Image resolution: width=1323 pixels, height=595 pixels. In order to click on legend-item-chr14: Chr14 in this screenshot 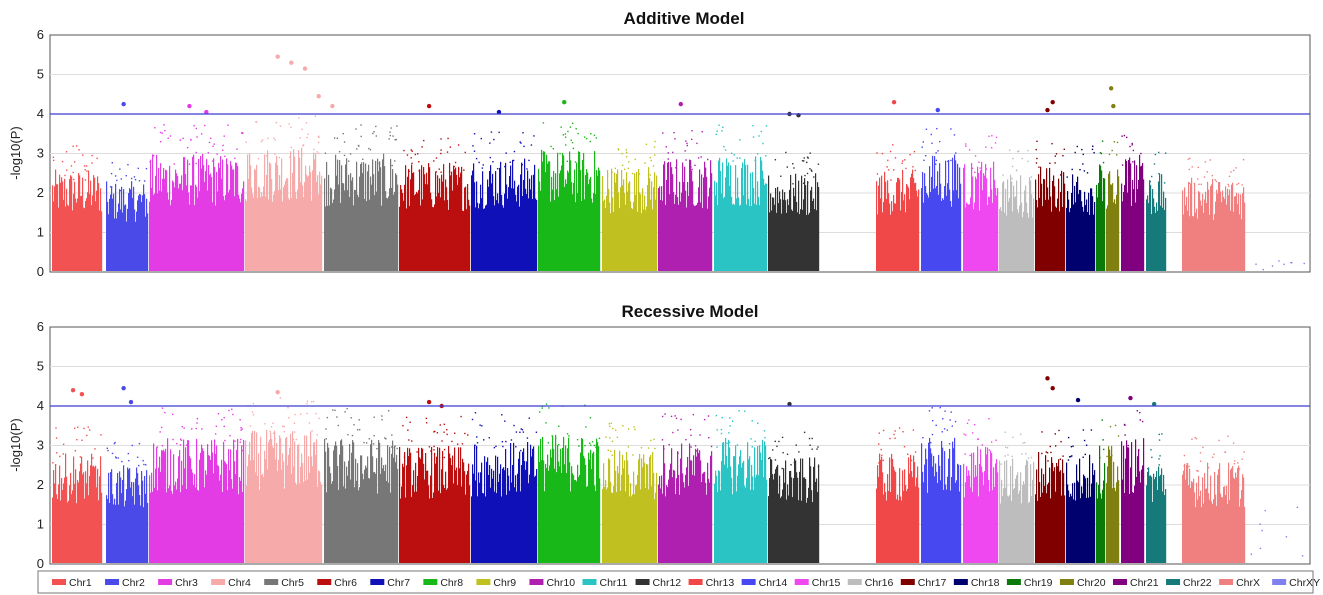, I will do `click(764, 583)`.